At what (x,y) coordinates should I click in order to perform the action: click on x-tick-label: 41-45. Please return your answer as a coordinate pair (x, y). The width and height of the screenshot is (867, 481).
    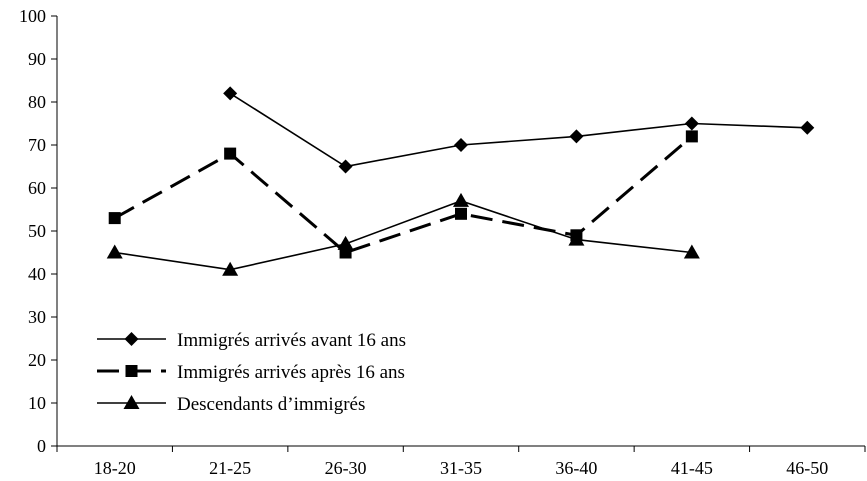
    Looking at the image, I should click on (692, 468).